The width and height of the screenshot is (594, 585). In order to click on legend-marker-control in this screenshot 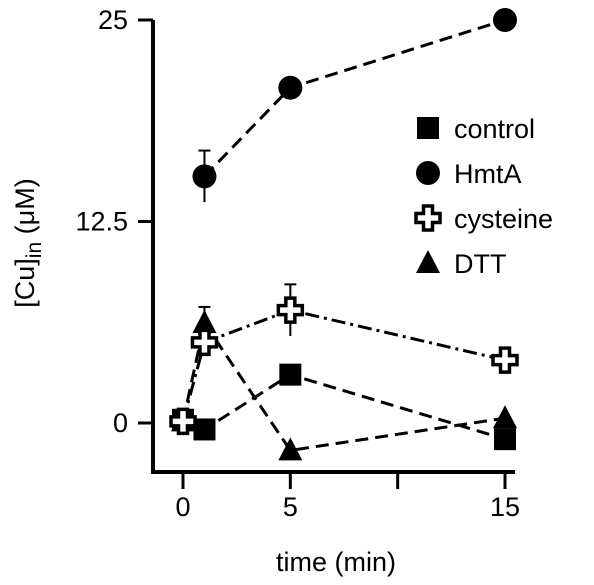, I will do `click(428, 128)`.